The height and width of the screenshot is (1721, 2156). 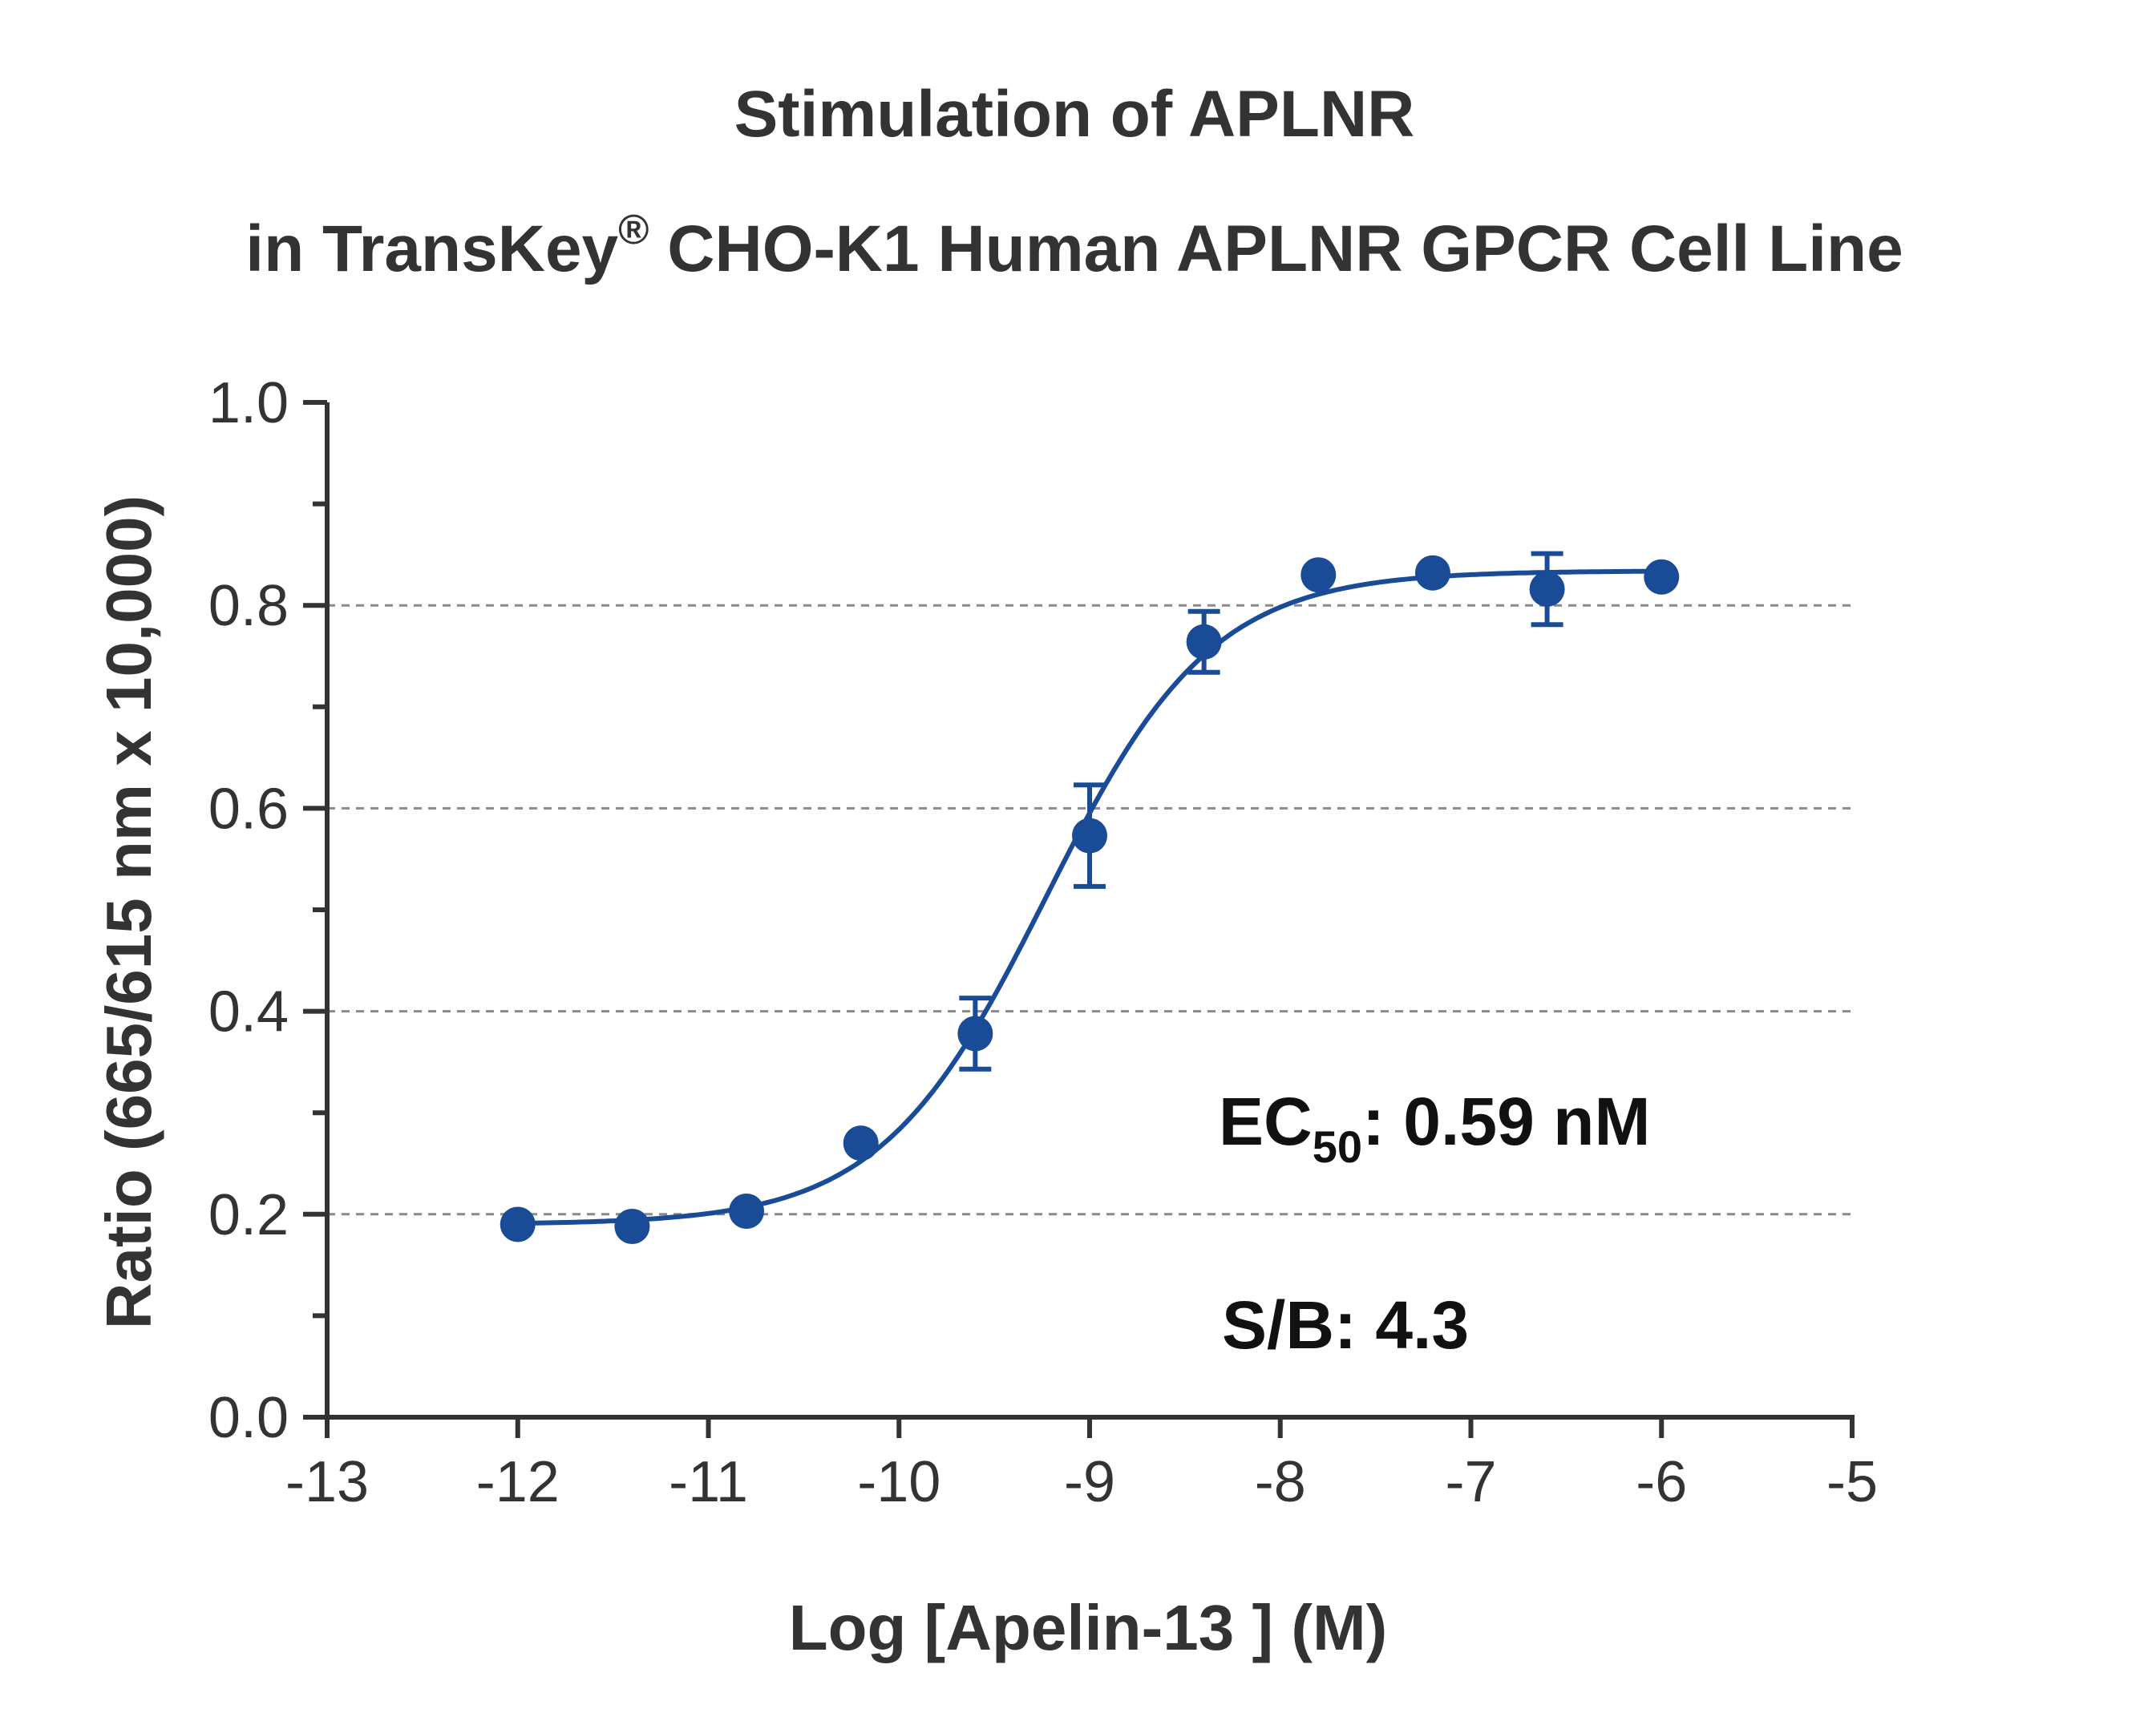 I want to click on y-tick-label: 0.0, so click(x=249, y=1418).